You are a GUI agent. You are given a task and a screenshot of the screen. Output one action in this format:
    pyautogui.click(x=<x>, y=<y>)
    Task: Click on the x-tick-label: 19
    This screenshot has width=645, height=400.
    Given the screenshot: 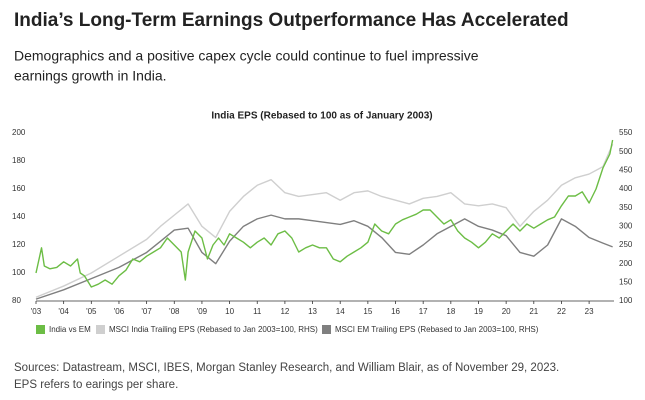 What is the action you would take?
    pyautogui.click(x=478, y=311)
    